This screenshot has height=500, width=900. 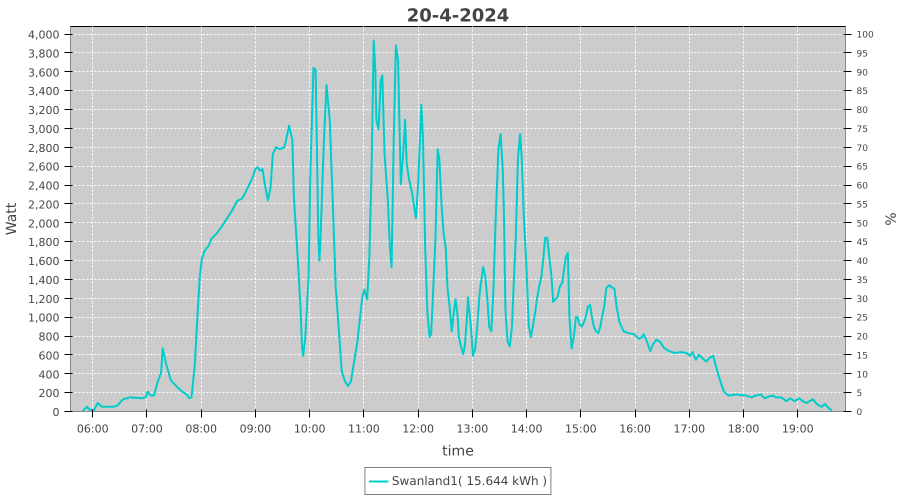 I want to click on x-tick-label: 18:00, so click(x=744, y=429).